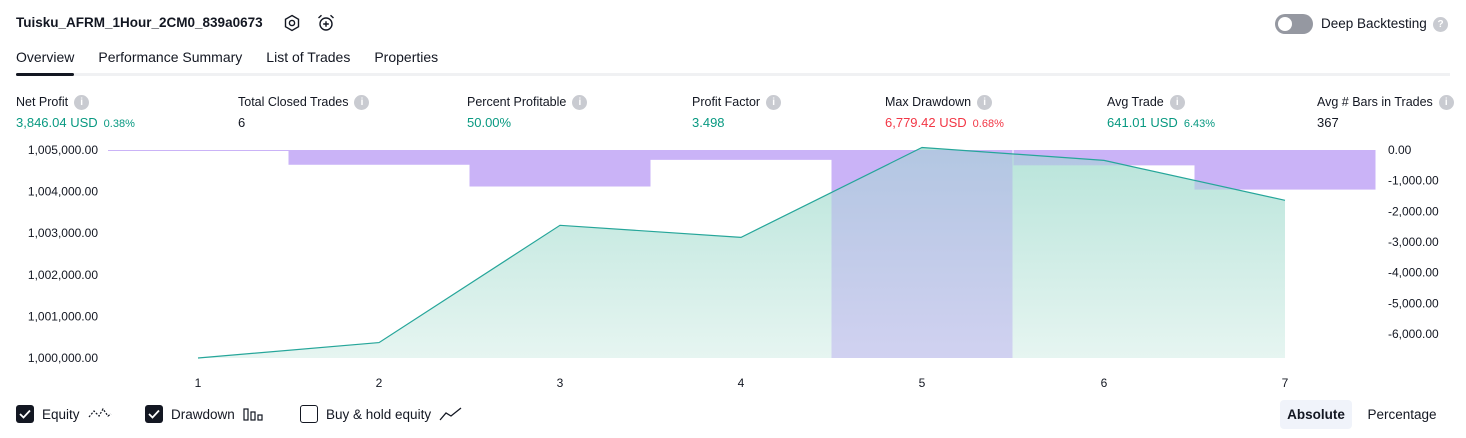 Image resolution: width=1466 pixels, height=438 pixels. I want to click on x-axis-tick: 6, so click(1104, 383).